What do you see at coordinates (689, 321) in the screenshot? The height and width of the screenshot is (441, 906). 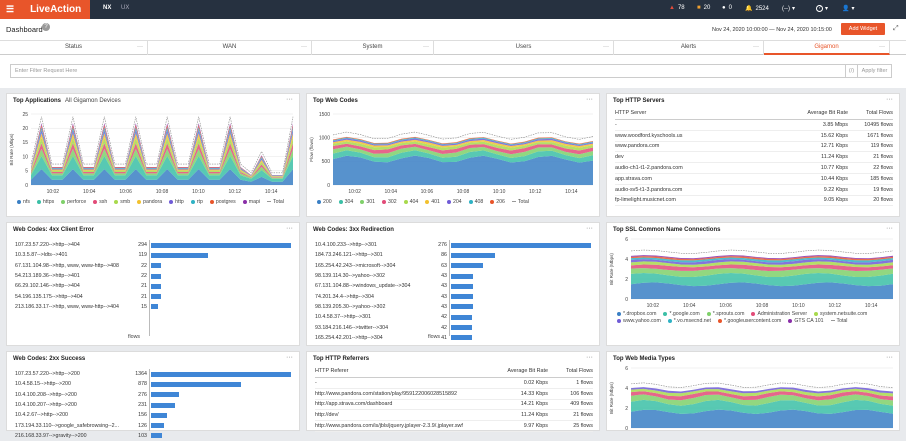 I see `legend-item: *.vo.msecnd.net` at bounding box center [689, 321].